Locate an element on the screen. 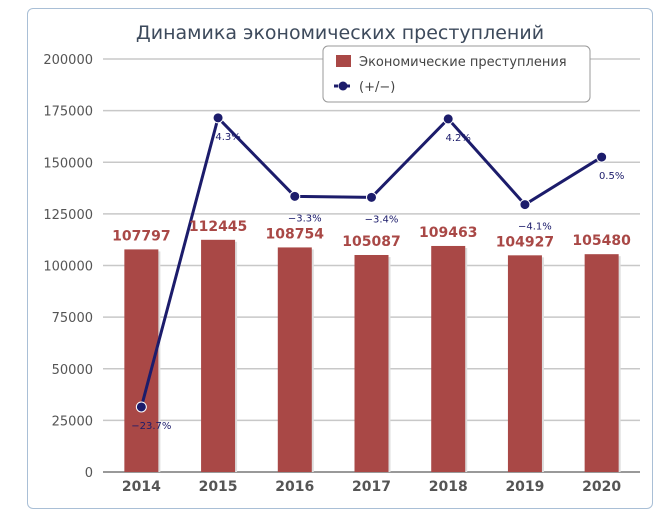 The height and width of the screenshot is (515, 659). x-tick-label: 2019 is located at coordinates (524, 487).